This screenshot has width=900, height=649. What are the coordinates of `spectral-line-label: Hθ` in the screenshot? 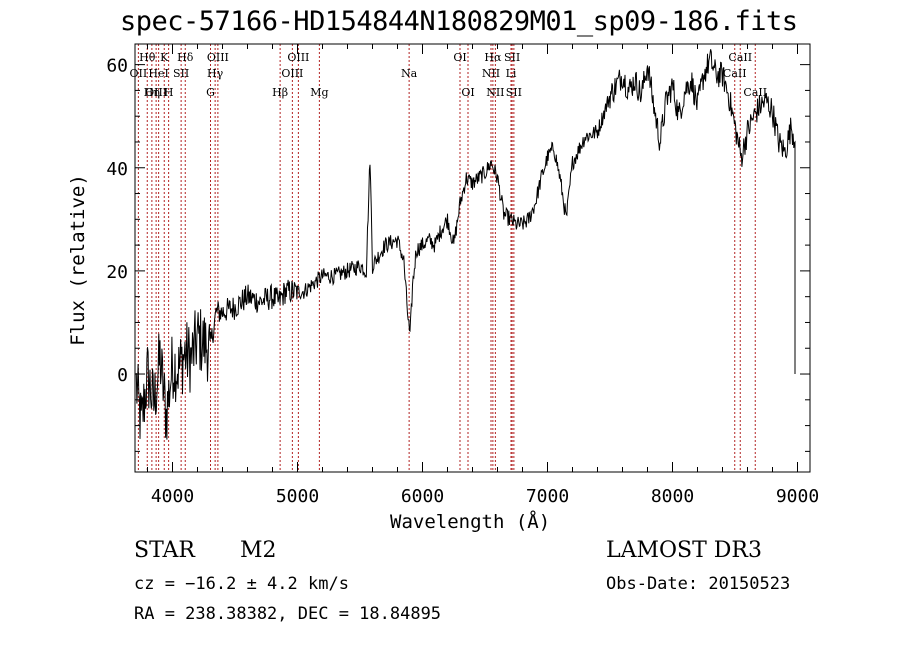 It's located at (147, 57).